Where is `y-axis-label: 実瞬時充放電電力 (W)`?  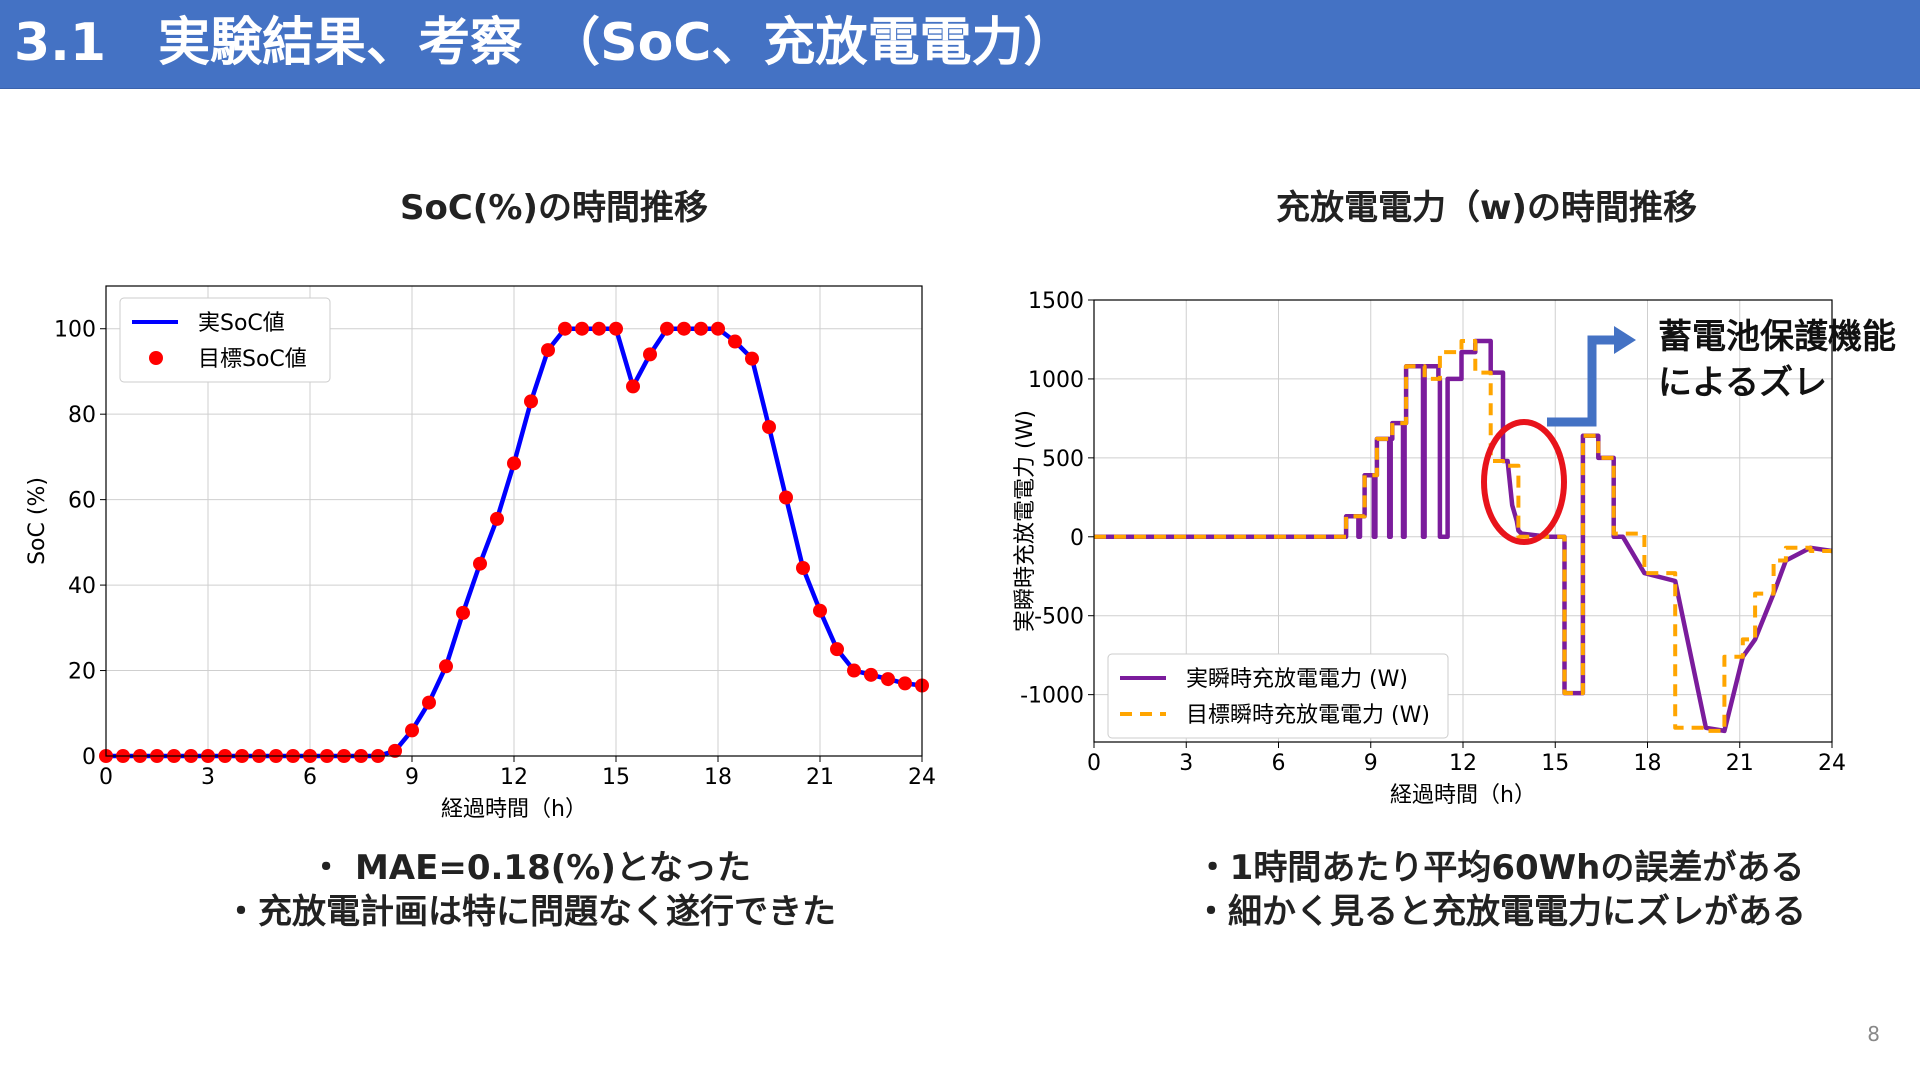 y-axis-label: 実瞬時充放電電力 (W) is located at coordinates (1025, 521).